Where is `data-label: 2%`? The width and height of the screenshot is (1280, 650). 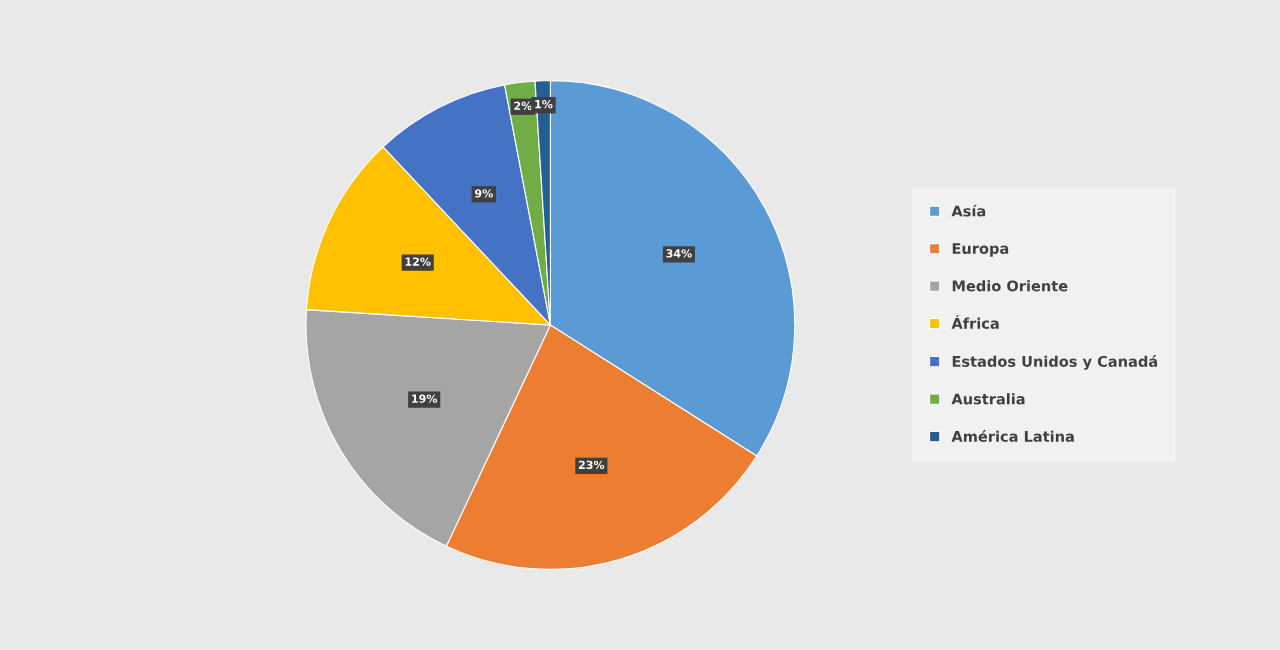 data-label: 2% is located at coordinates (523, 105).